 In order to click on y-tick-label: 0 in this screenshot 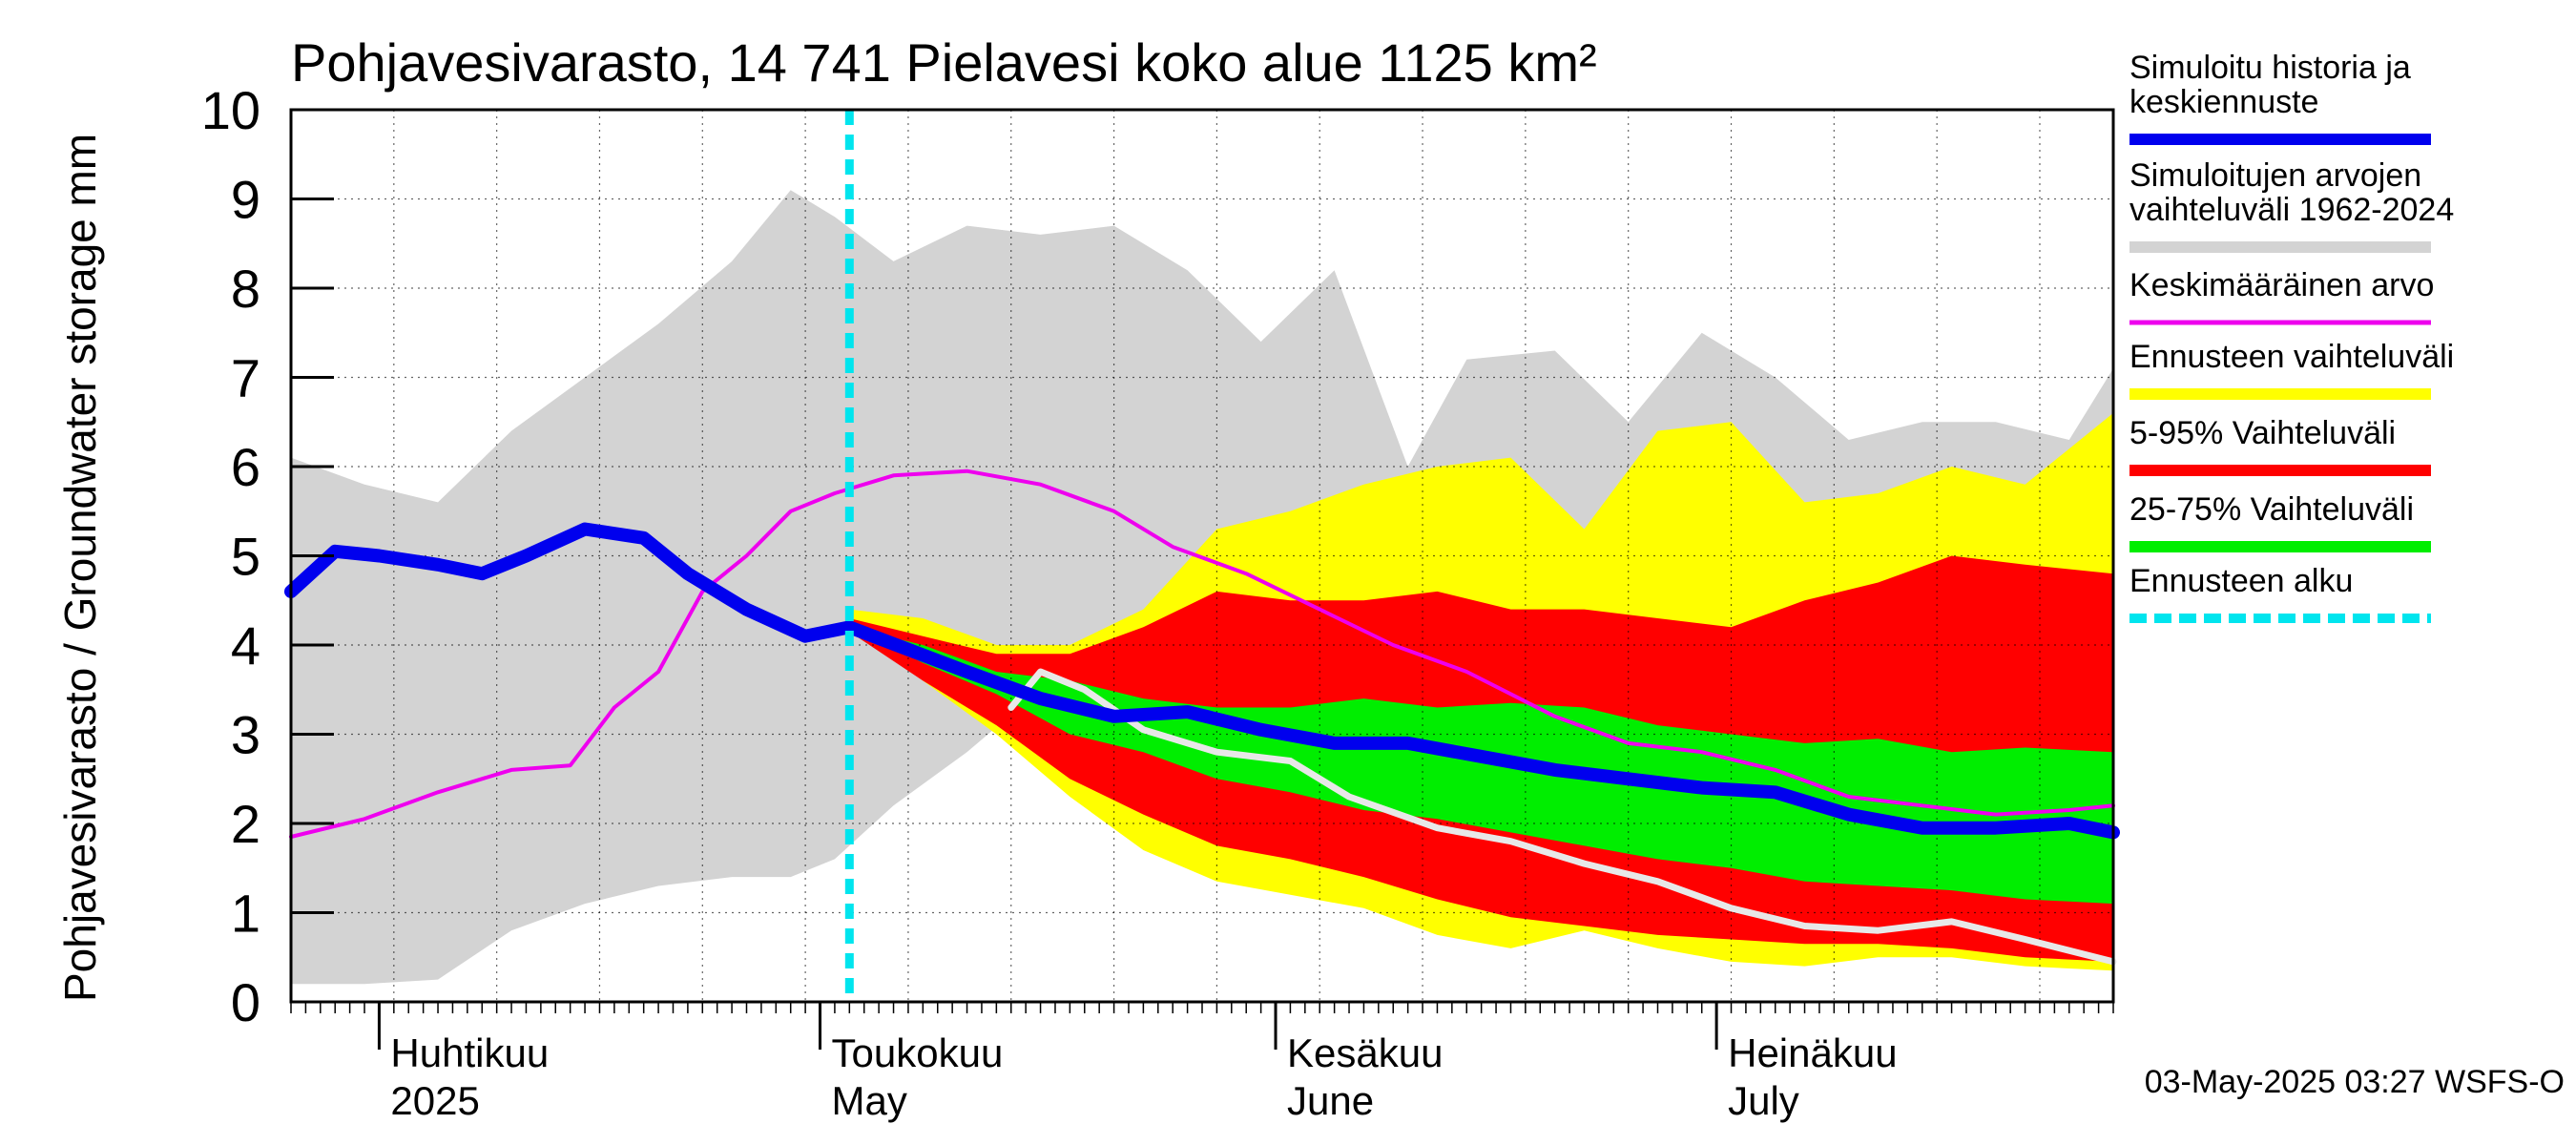, I will do `click(245, 1002)`.